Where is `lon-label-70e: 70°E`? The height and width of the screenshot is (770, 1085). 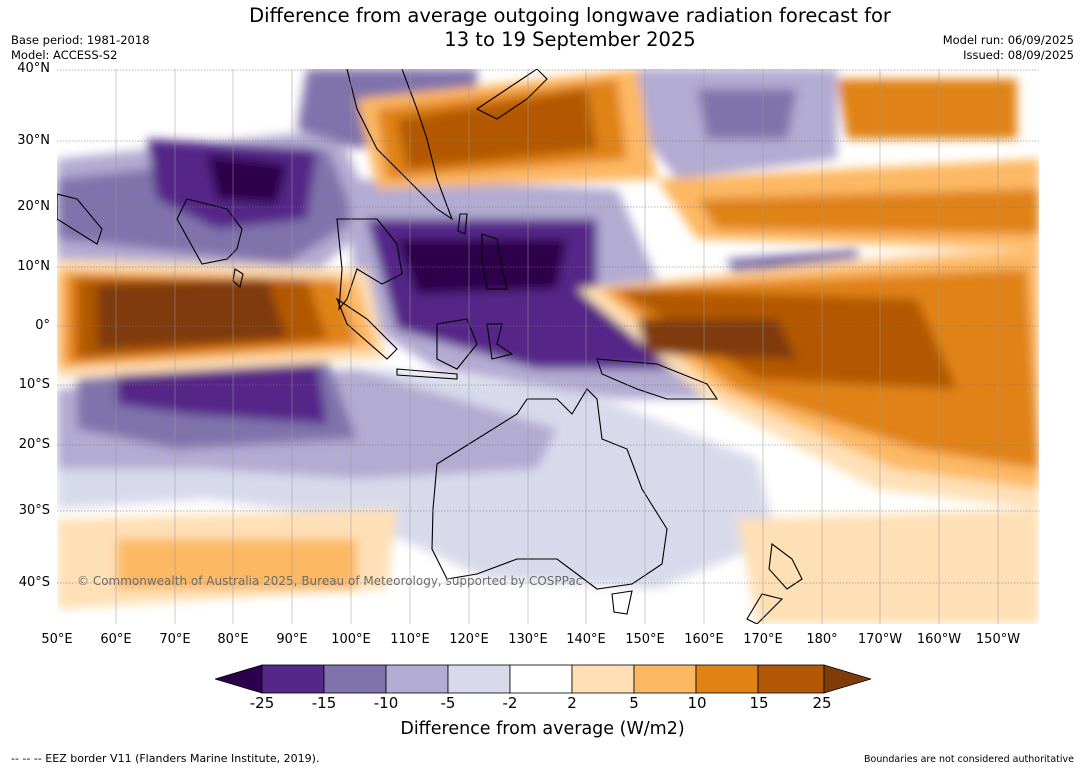
lon-label-70e: 70°E is located at coordinates (175, 639).